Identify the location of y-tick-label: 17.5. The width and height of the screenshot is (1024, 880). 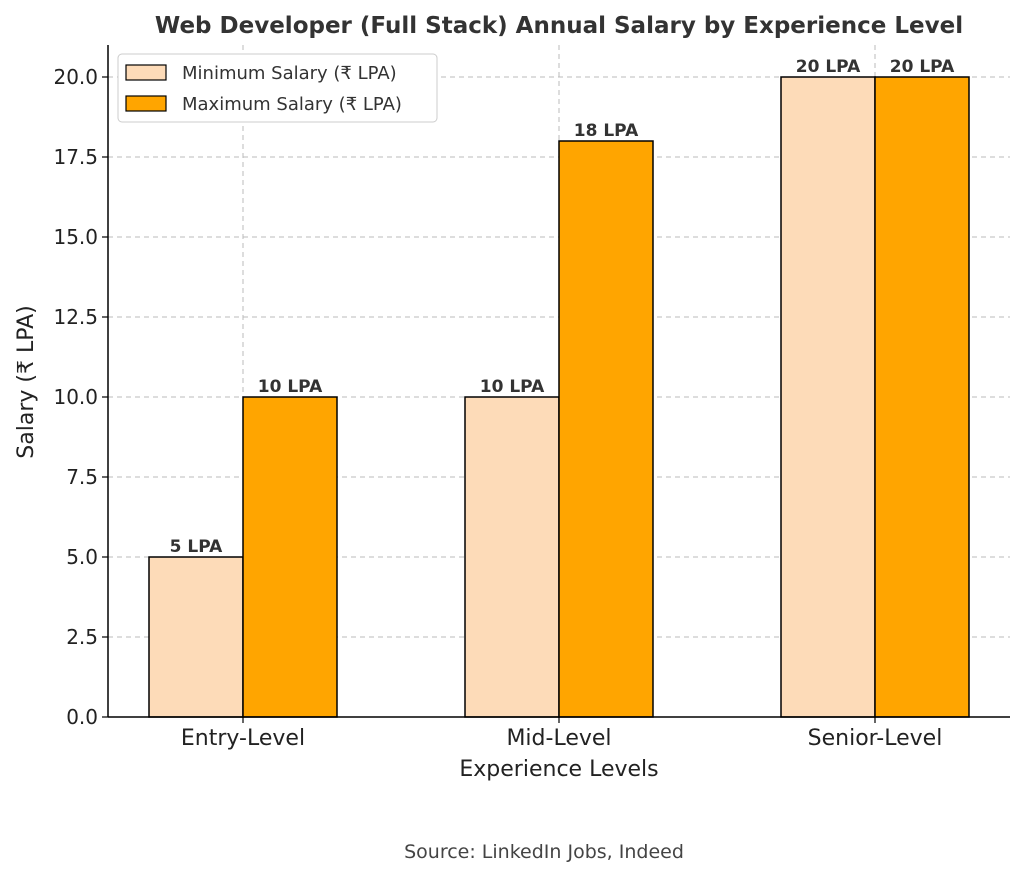
(75, 157).